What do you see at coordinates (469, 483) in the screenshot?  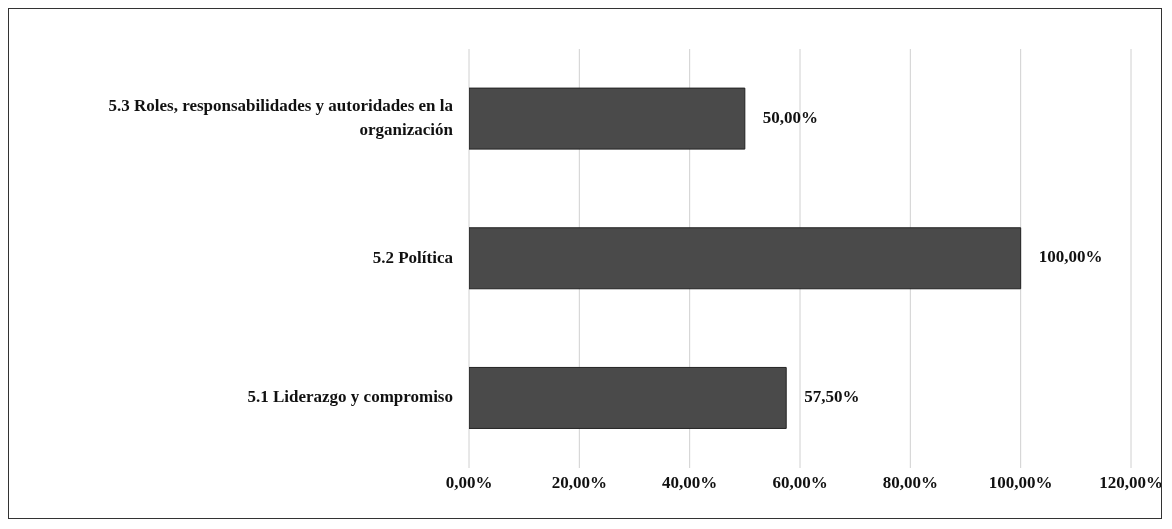 I see `x-tick-label: 0,00%` at bounding box center [469, 483].